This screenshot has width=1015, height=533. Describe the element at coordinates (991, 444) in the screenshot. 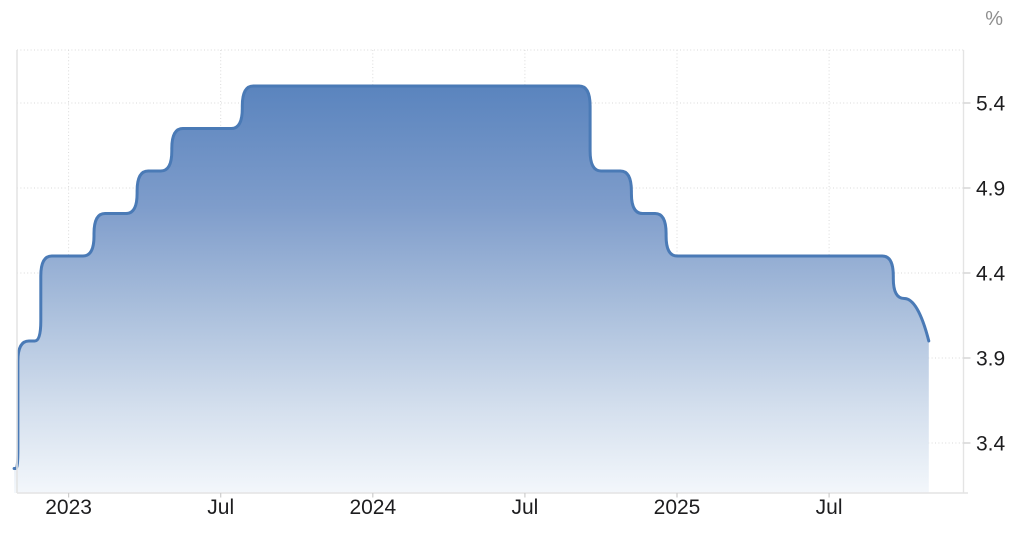

I see `y-tick-label: 3.4` at that location.